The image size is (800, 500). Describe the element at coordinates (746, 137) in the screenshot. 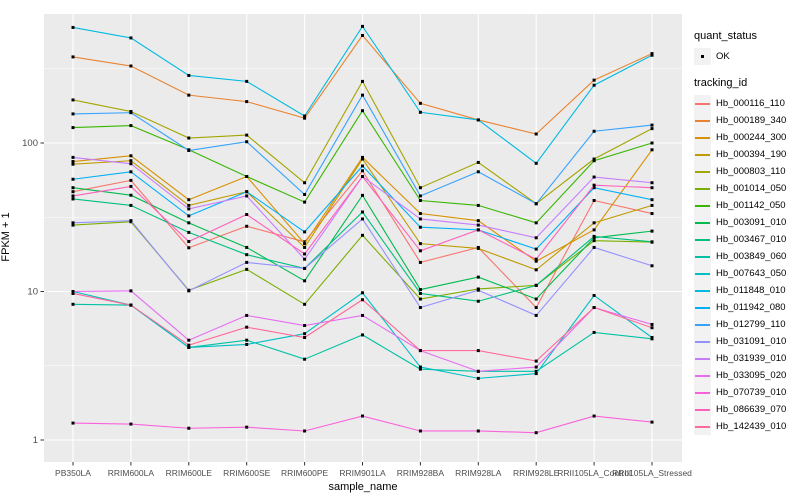

I see `legend-item-Hb_000244_300: Hb_000244_300` at that location.